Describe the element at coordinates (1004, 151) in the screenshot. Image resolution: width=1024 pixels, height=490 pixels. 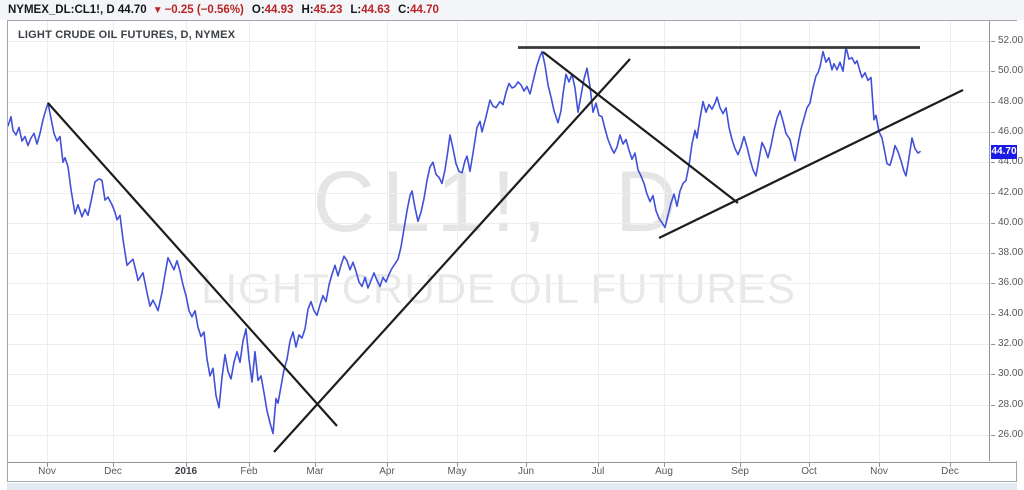
I see `last-price-label: 44.70` at that location.